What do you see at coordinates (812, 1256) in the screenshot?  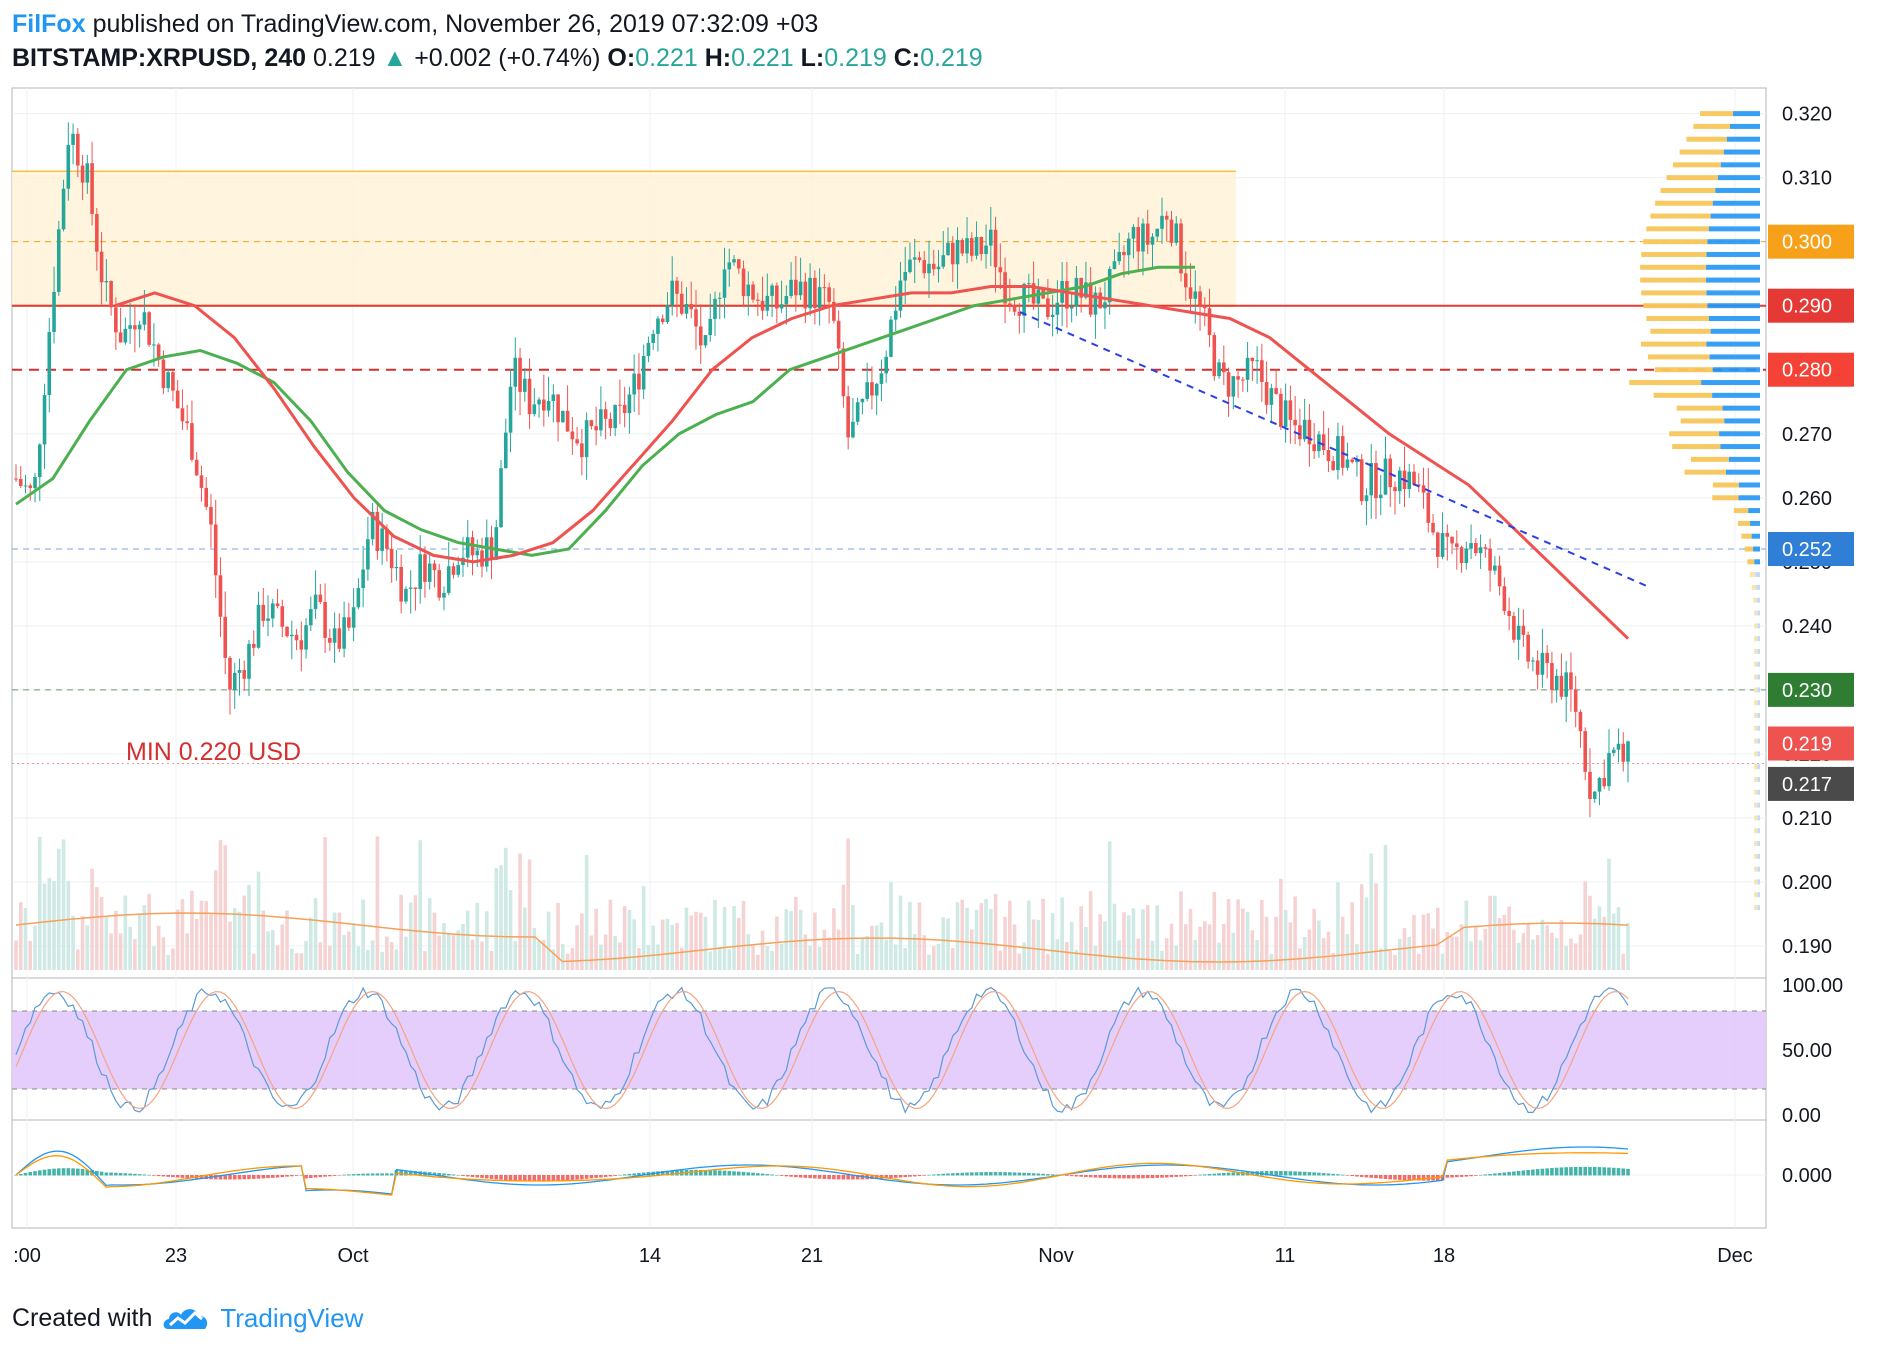 I see `x-tick-label: 21` at bounding box center [812, 1256].